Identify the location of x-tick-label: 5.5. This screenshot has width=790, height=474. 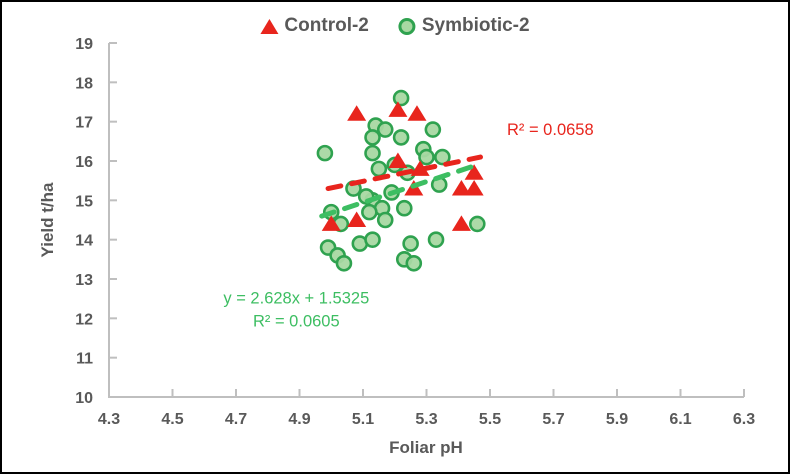
(490, 419).